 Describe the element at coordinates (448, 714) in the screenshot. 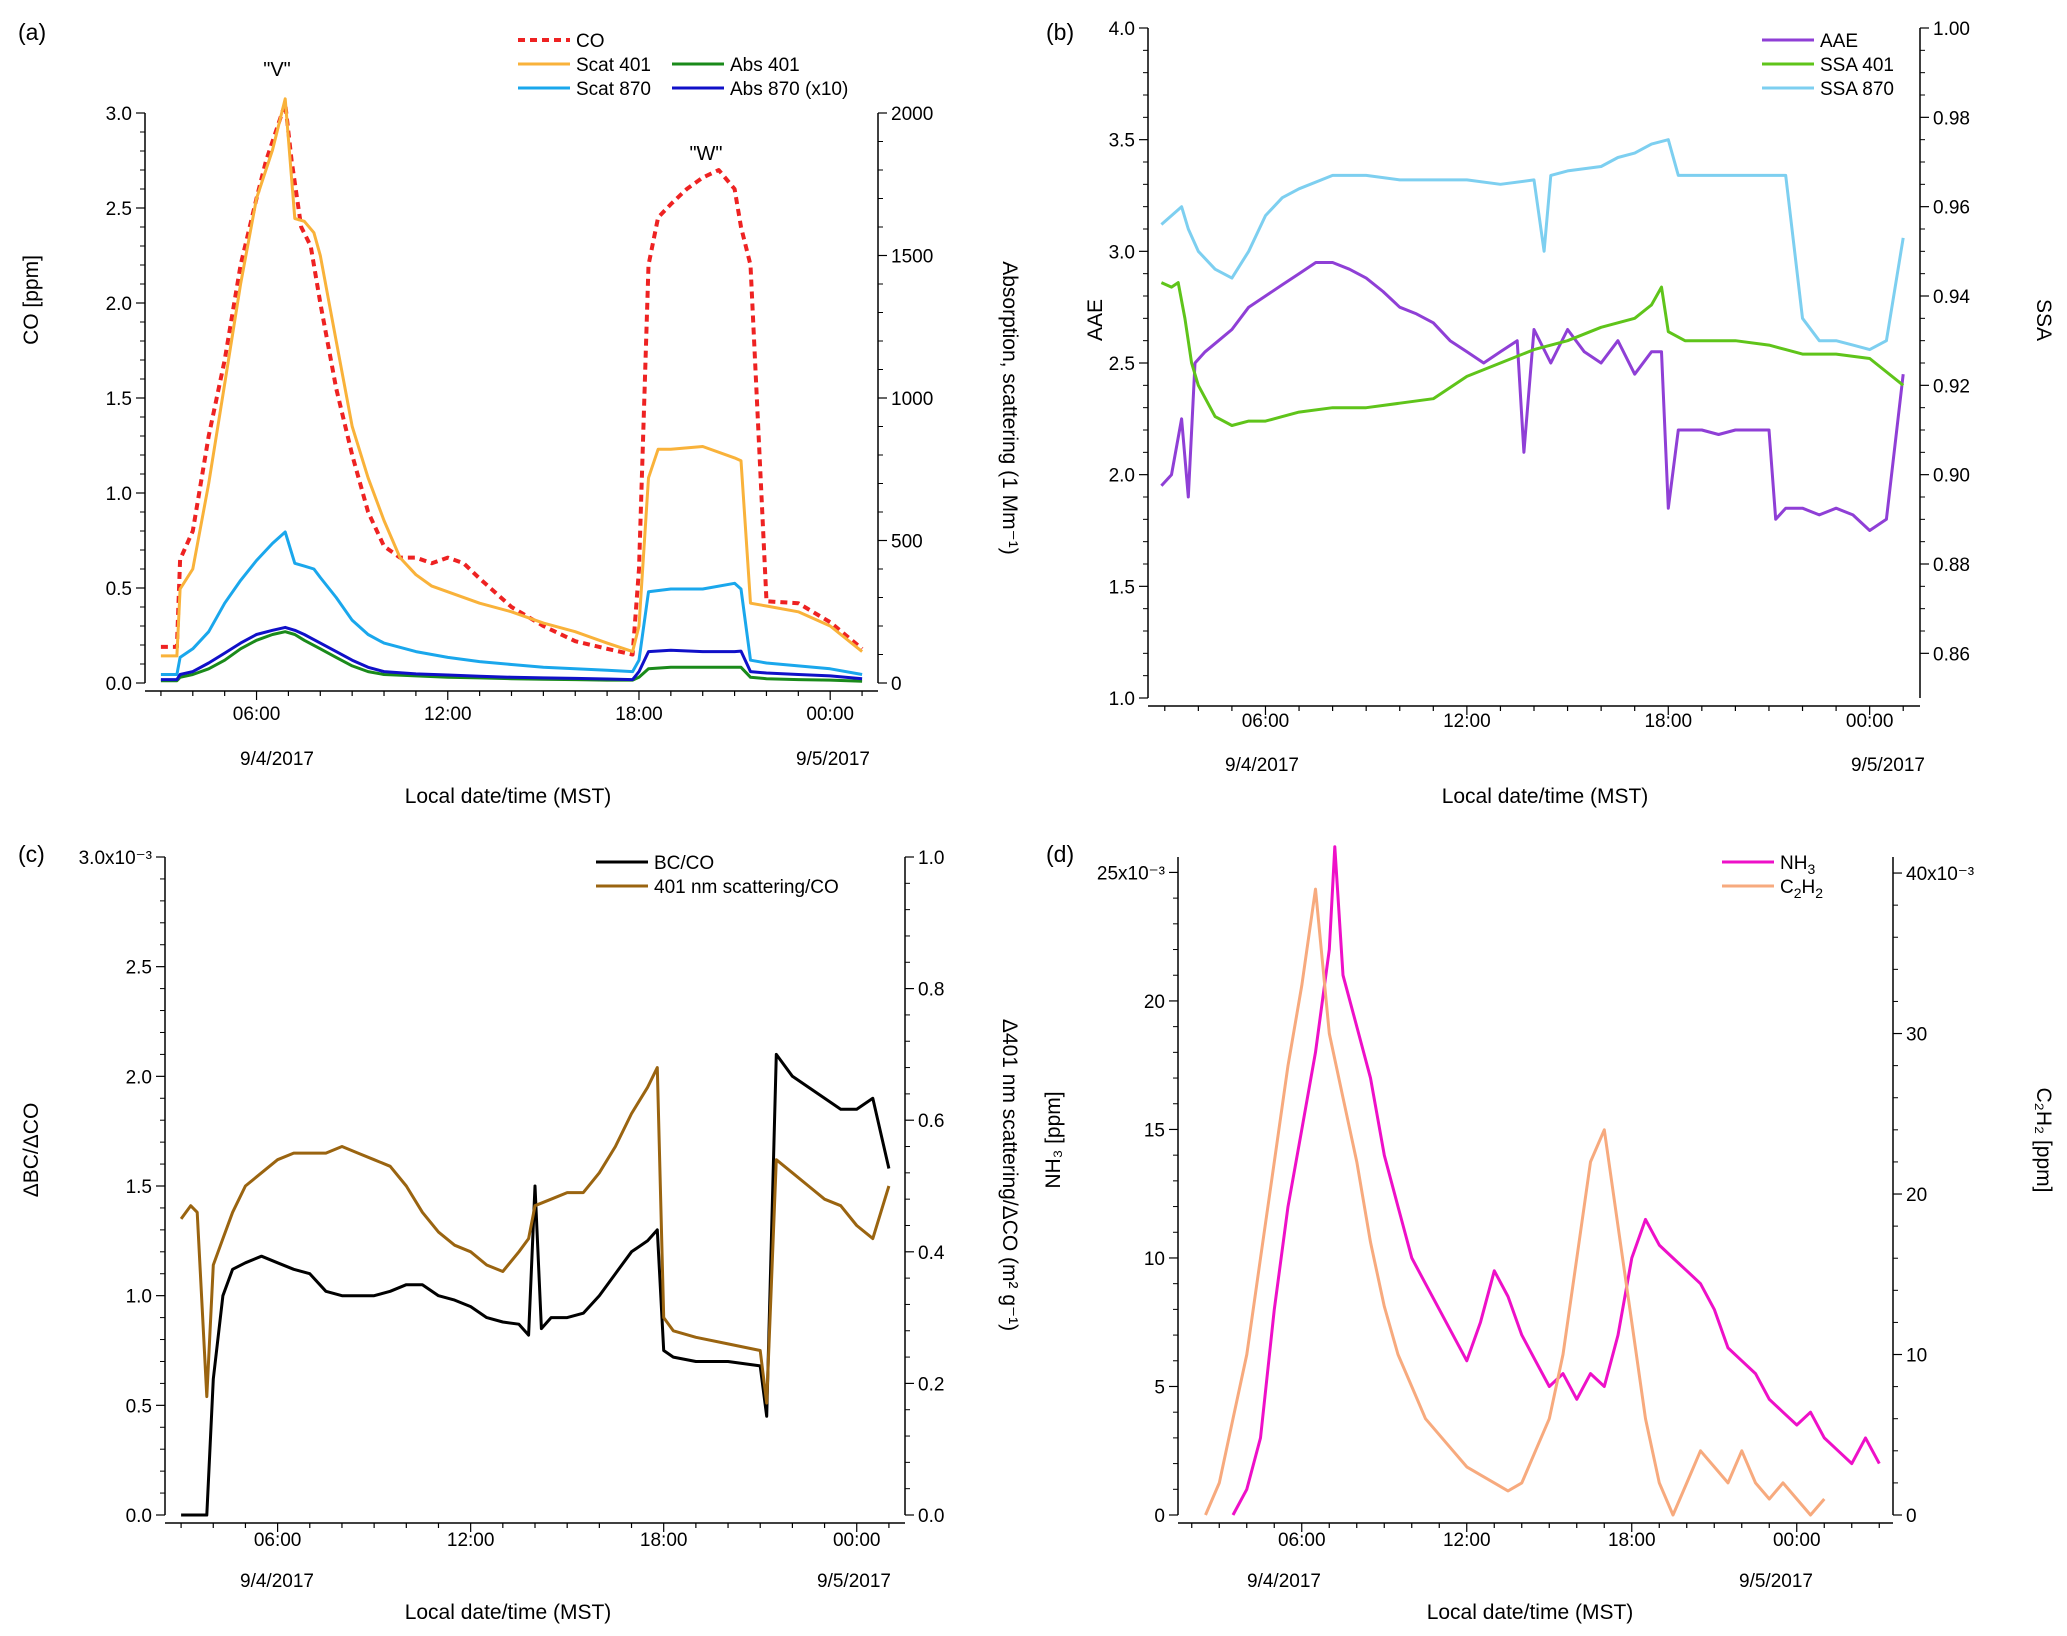

I see `x-tick-label: 12:00` at that location.